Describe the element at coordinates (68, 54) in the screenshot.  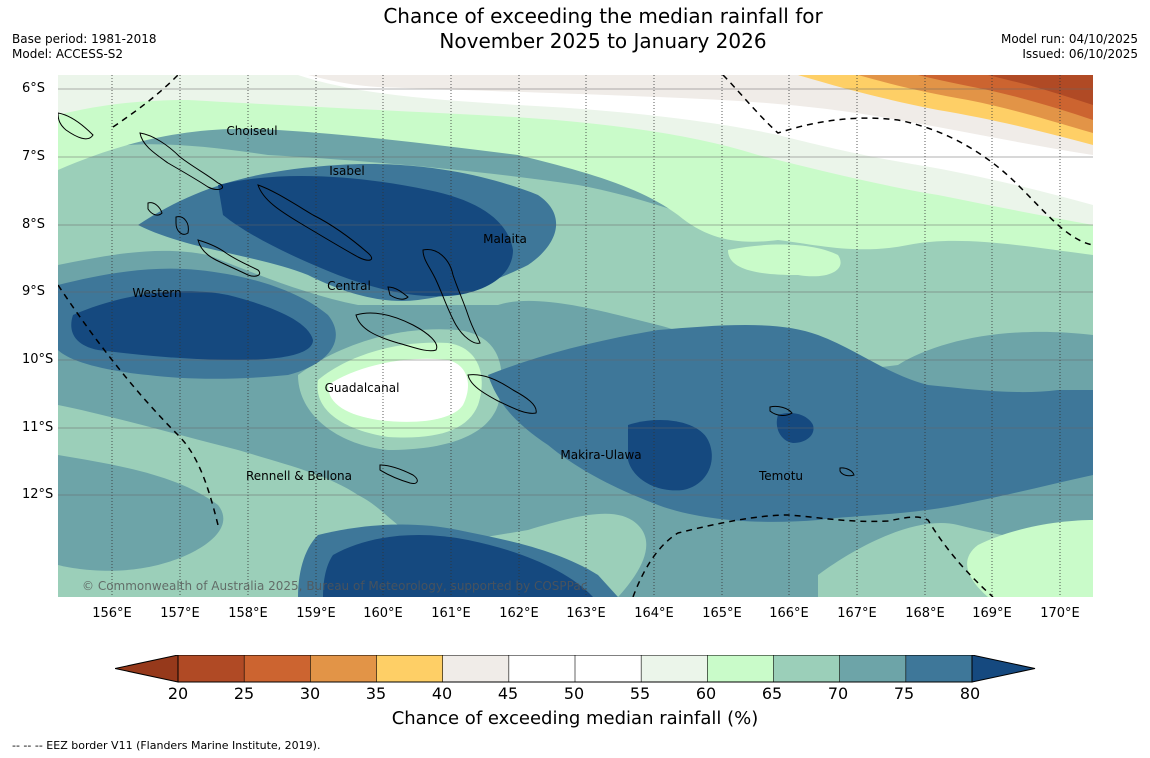
I see `model-name: Model: ACCESS-S2` at that location.